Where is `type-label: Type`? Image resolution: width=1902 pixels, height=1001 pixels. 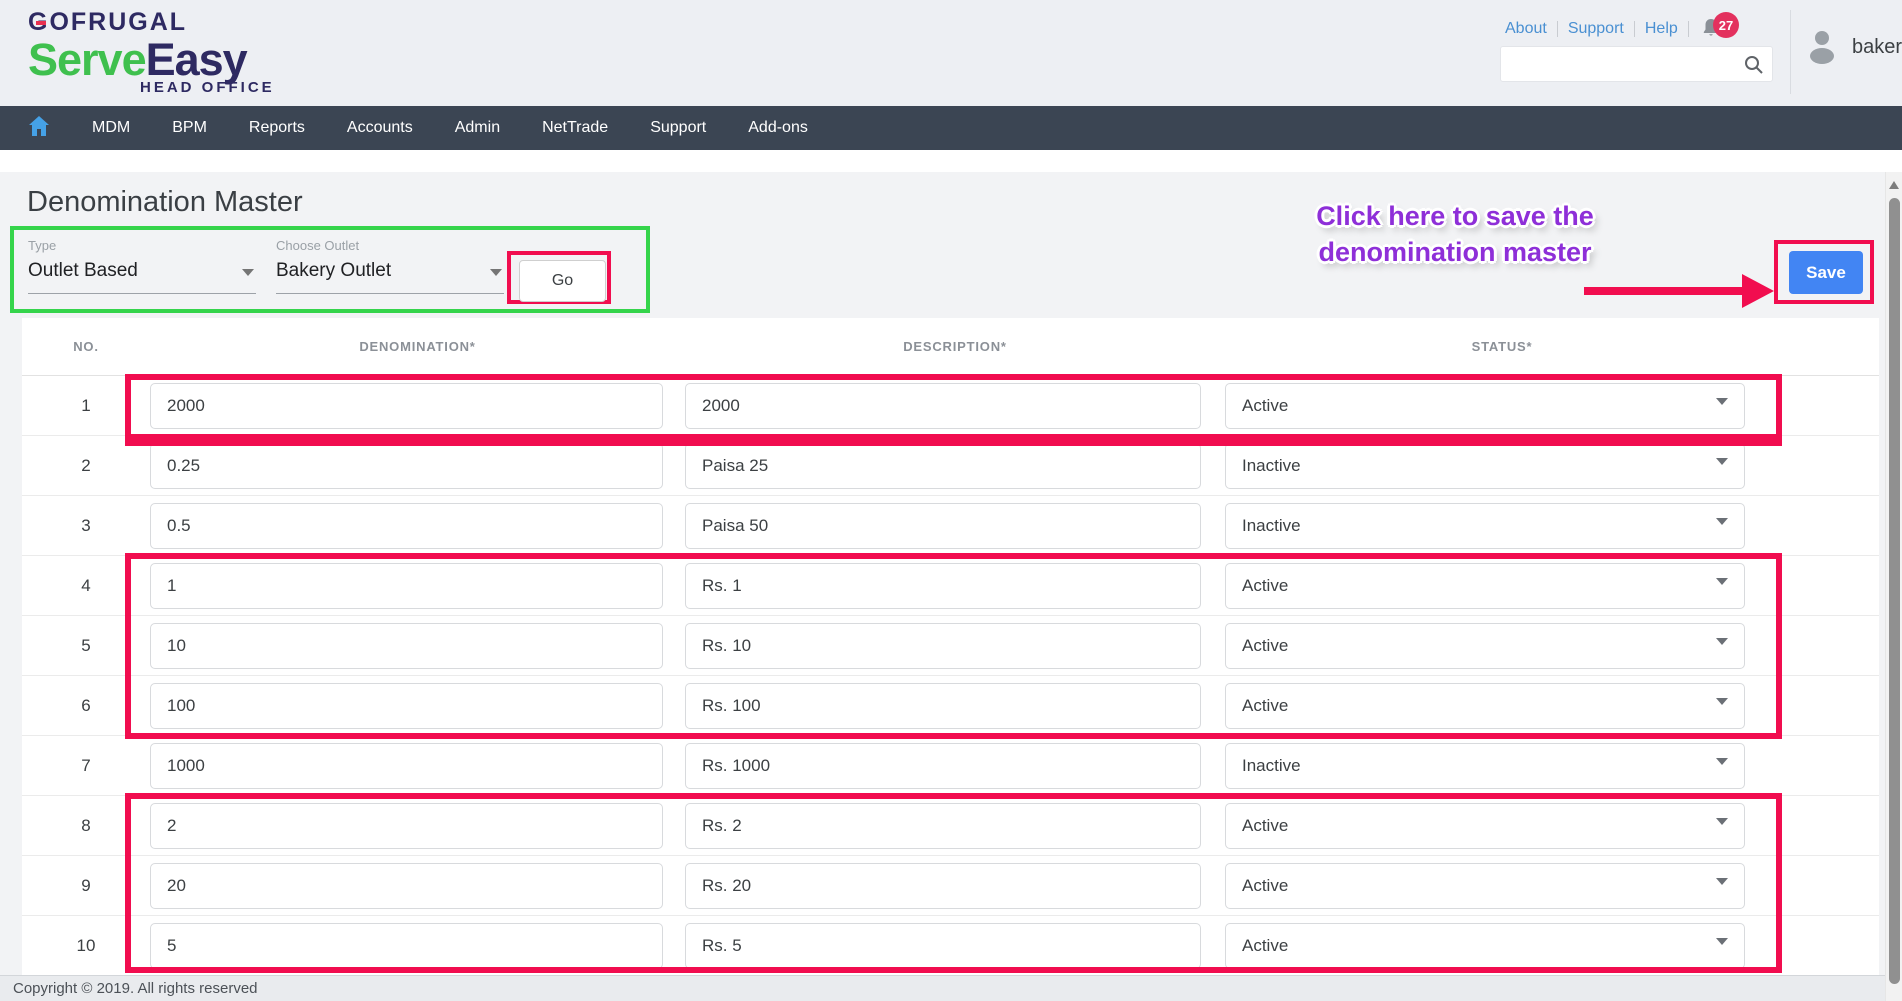
type-label: Type is located at coordinates (42, 245).